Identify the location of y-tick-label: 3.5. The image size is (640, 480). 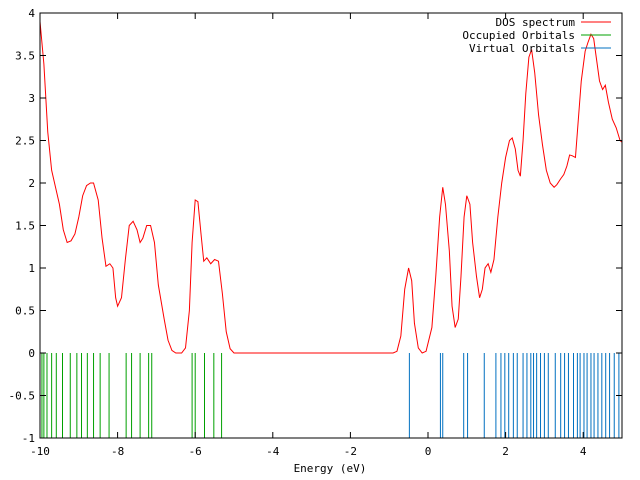
(25, 56).